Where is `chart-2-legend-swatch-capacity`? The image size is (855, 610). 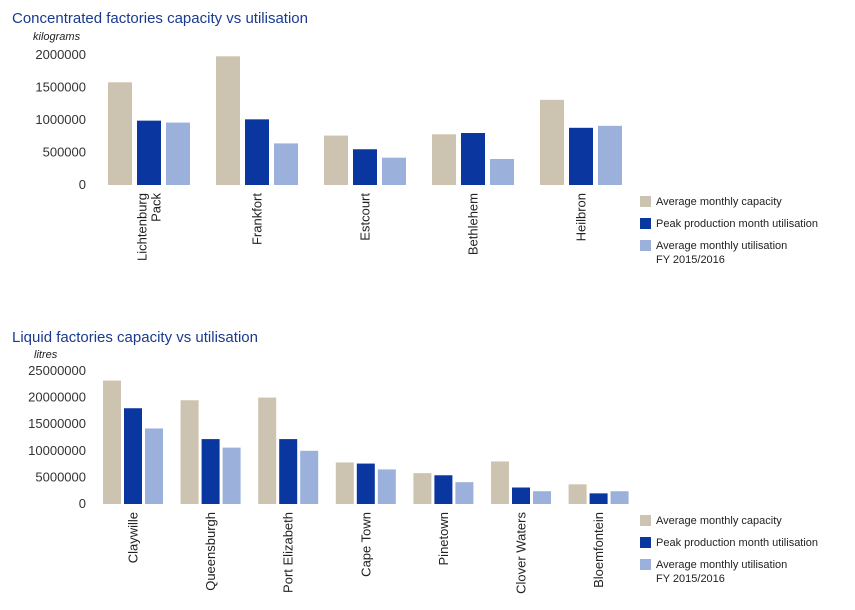
chart-2-legend-swatch-capacity is located at coordinates (645, 520).